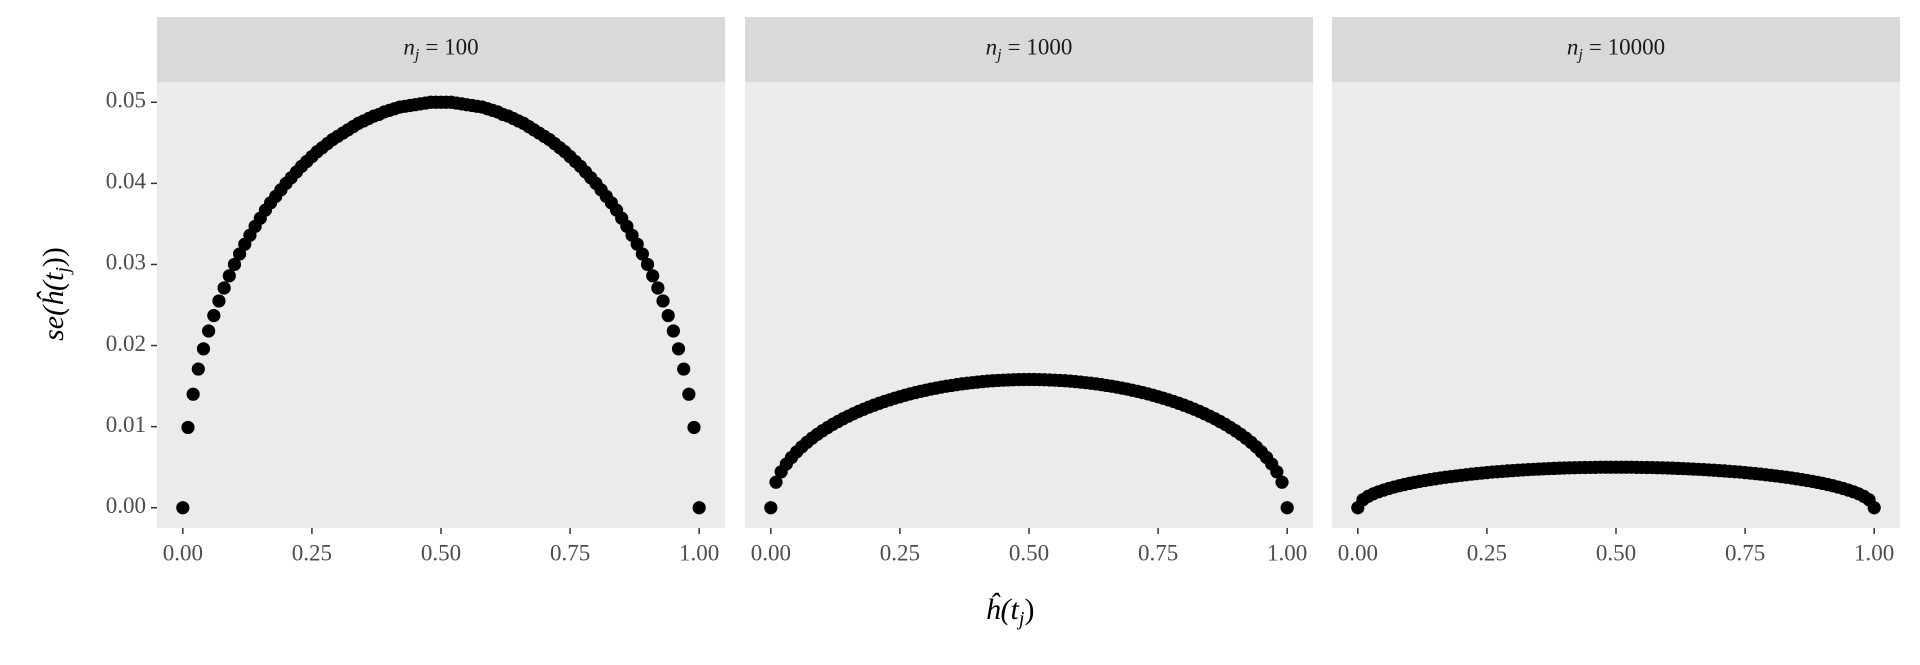  Describe the element at coordinates (63, 271) in the screenshot. I see `y-axis-title-subscript: j` at that location.